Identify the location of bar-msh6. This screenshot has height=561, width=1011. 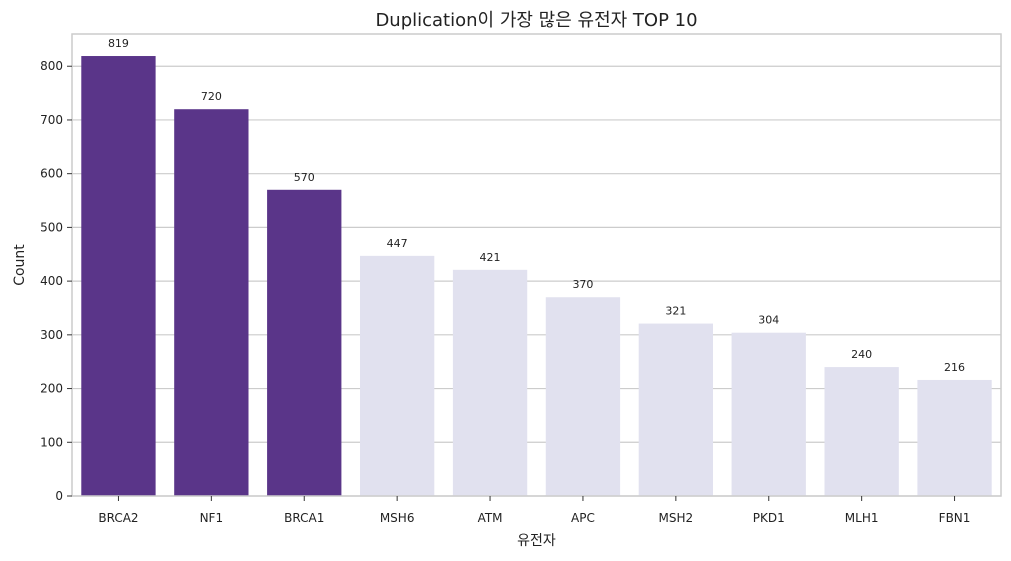
(397, 375).